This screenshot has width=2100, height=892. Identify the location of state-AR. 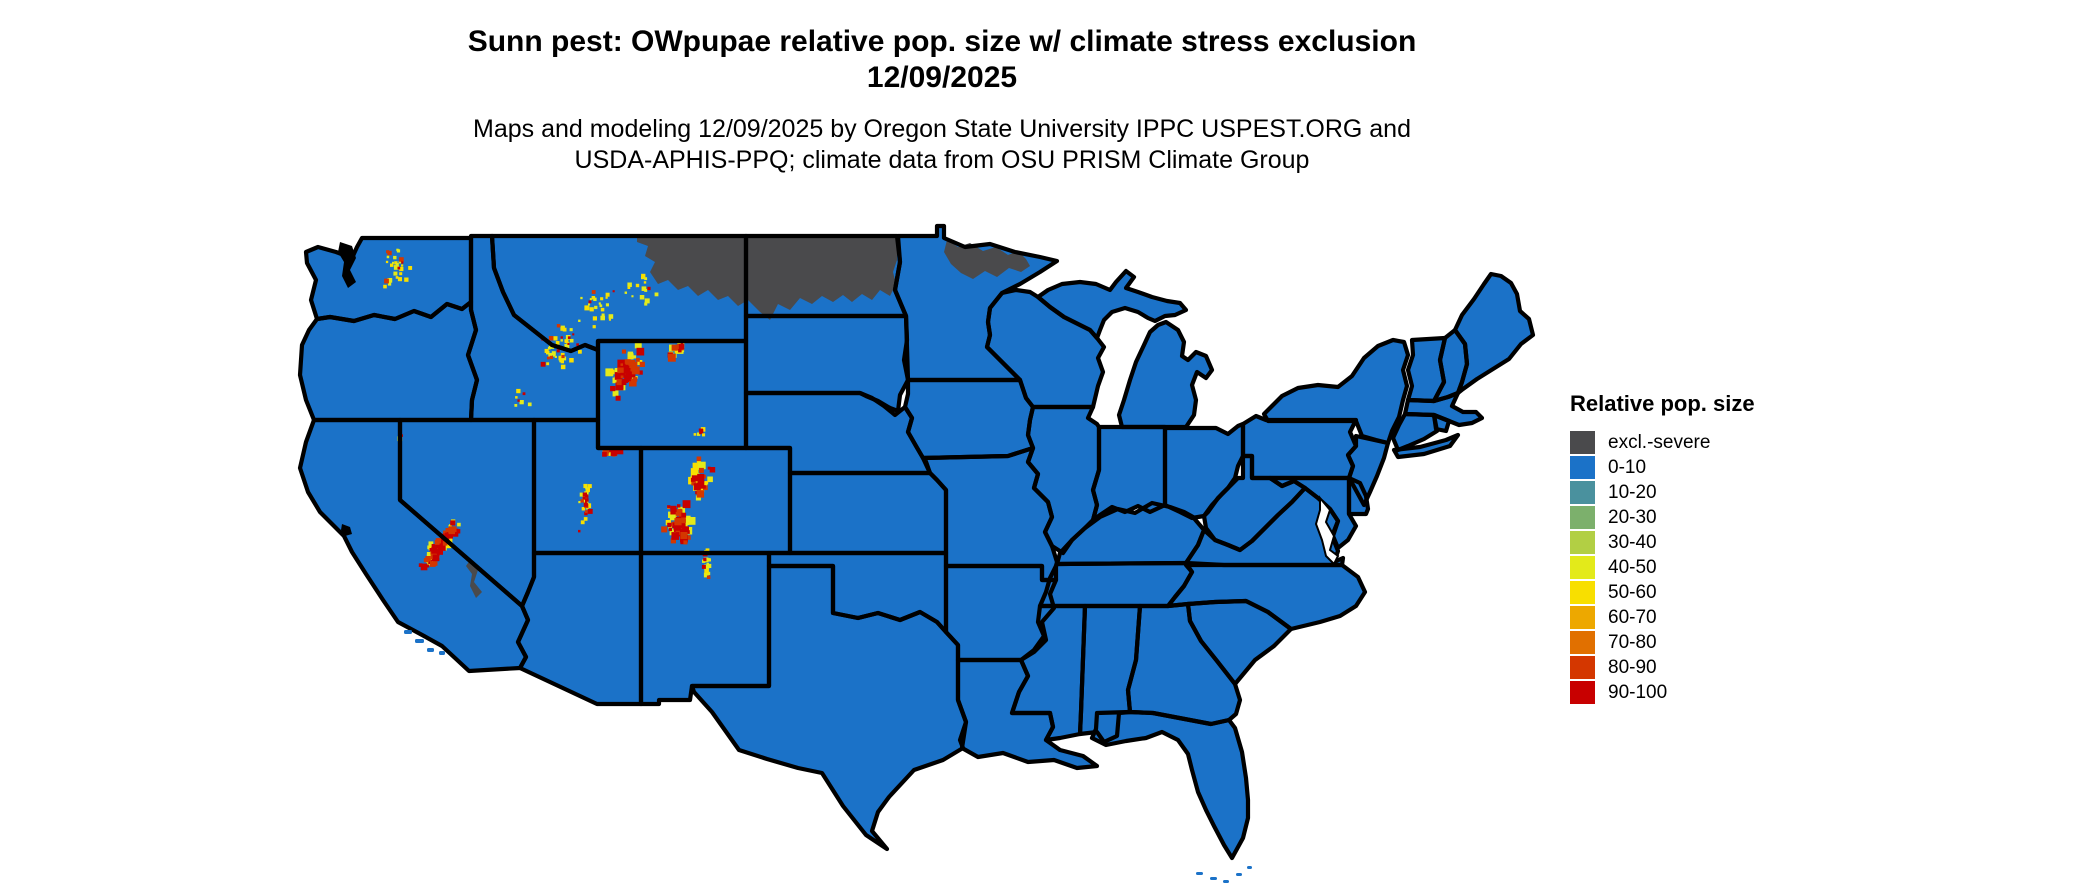
(1001, 613).